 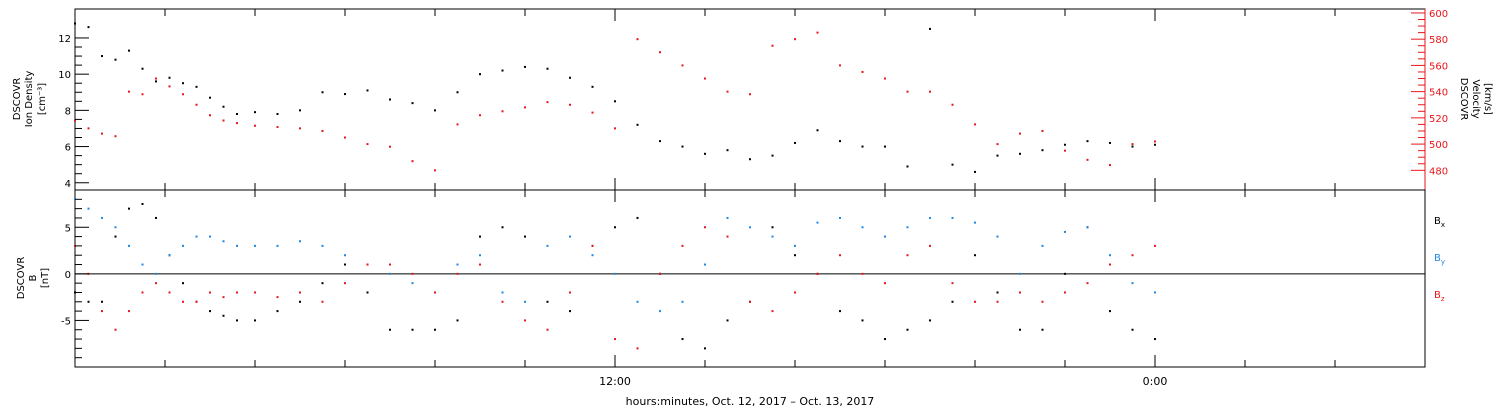 I want to click on velocity-tick-label: 600, so click(x=1438, y=14).